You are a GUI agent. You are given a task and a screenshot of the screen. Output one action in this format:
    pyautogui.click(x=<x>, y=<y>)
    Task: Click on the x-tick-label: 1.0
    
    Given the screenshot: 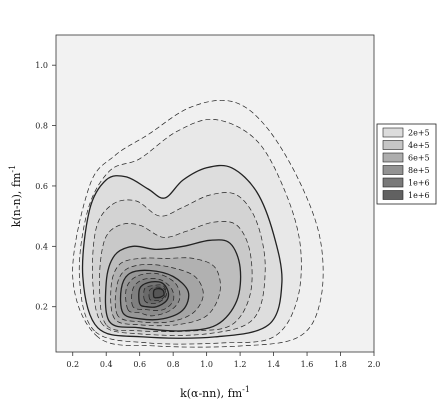 What is the action you would take?
    pyautogui.click(x=206, y=364)
    